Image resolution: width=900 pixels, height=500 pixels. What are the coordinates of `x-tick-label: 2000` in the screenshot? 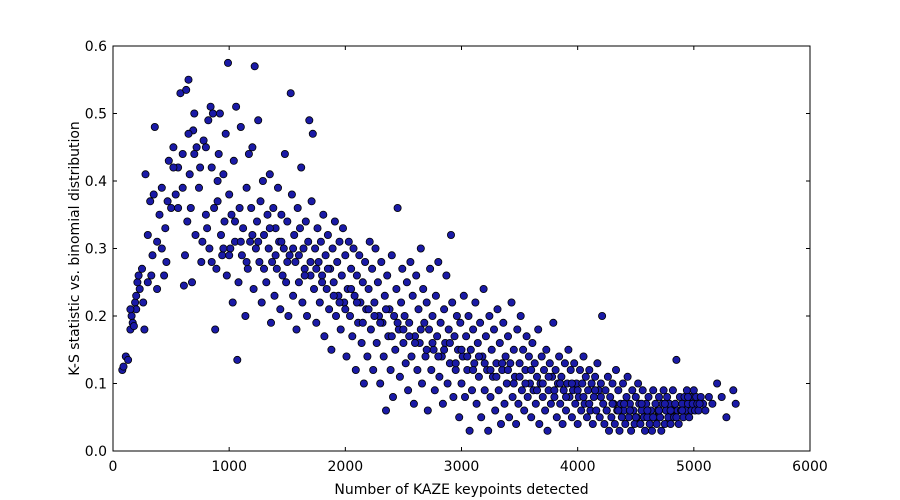 It's located at (346, 467).